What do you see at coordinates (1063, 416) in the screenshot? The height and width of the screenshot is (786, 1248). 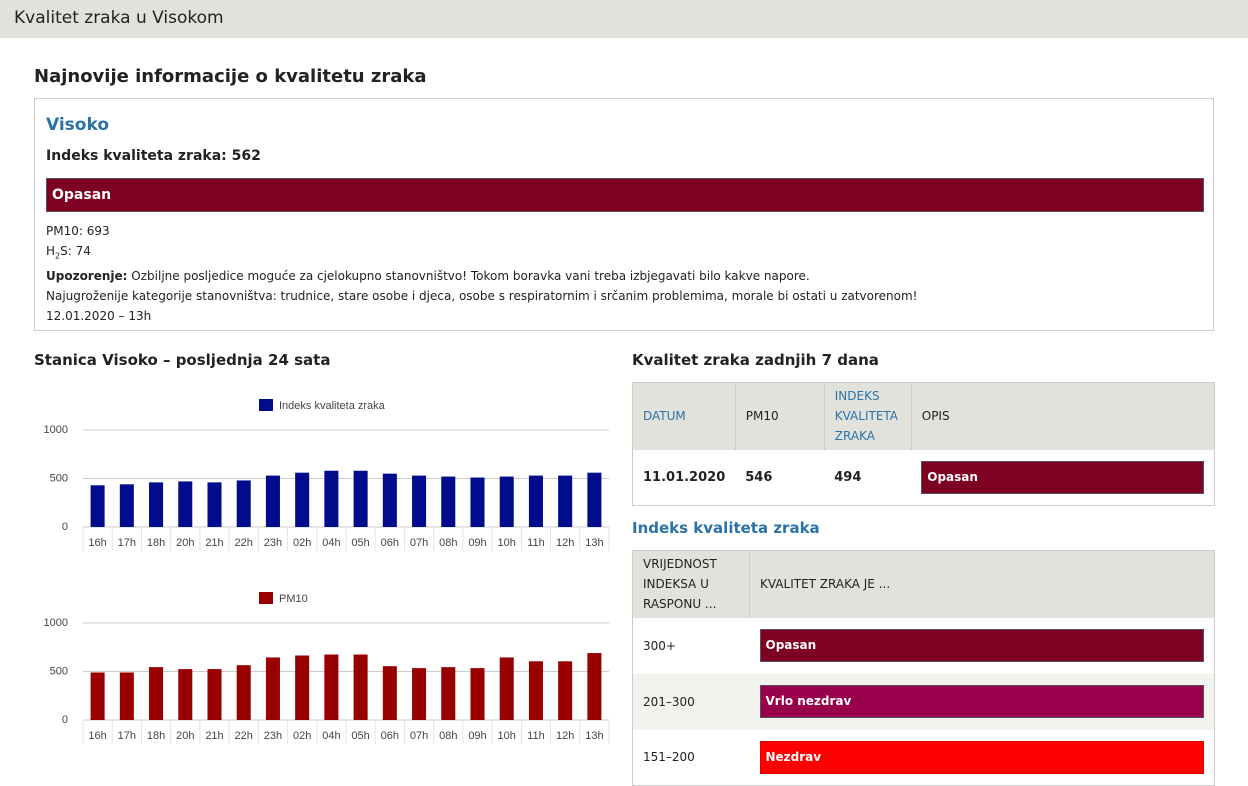 I see `th: OPIS` at bounding box center [1063, 416].